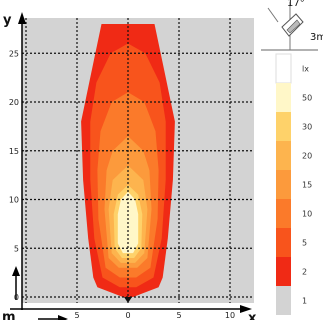  I want to click on lamp-angle-line, so click(273, 15).